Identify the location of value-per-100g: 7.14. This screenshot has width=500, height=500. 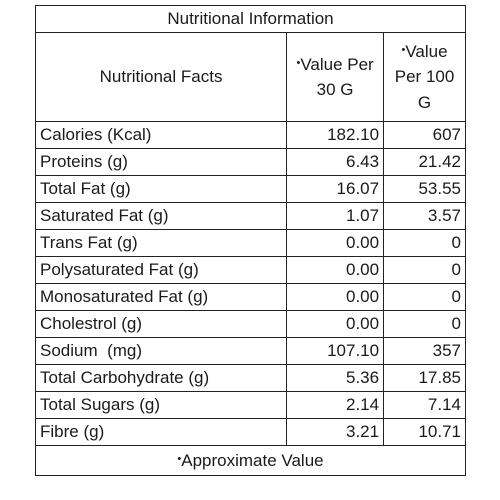
(424, 405).